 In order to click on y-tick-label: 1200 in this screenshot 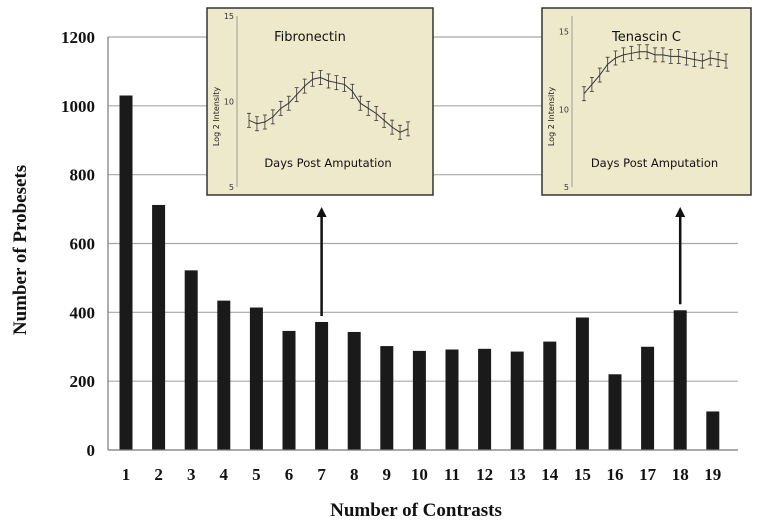, I will do `click(78, 37)`.